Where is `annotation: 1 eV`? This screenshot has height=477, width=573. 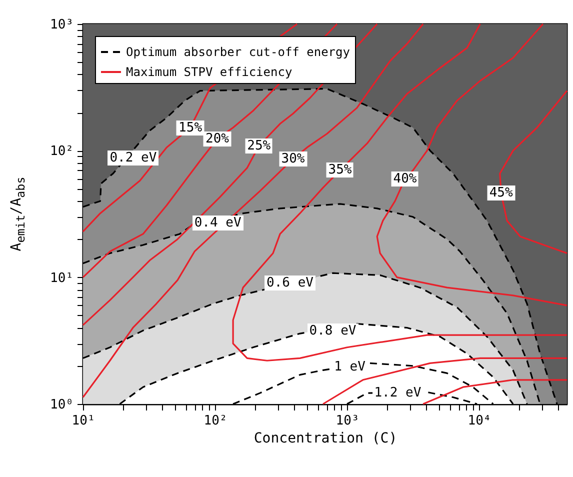
annotation: 1 eV is located at coordinates (350, 367).